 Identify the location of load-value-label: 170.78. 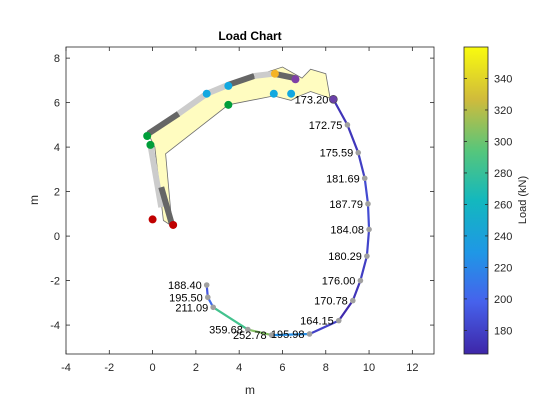
(331, 302).